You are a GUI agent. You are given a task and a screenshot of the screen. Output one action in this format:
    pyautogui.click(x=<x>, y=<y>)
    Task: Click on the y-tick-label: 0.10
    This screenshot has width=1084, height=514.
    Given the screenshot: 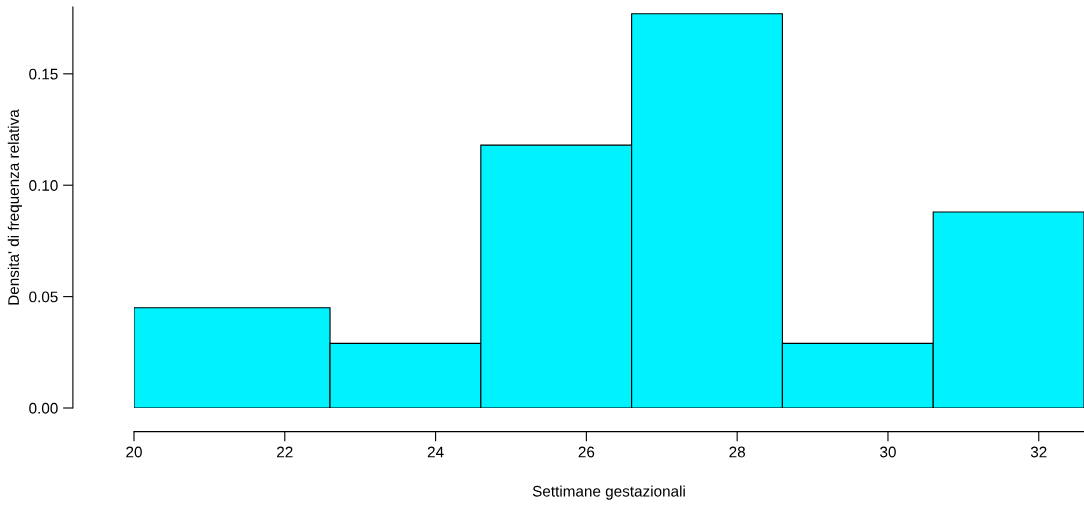 What is the action you would take?
    pyautogui.click(x=43, y=185)
    